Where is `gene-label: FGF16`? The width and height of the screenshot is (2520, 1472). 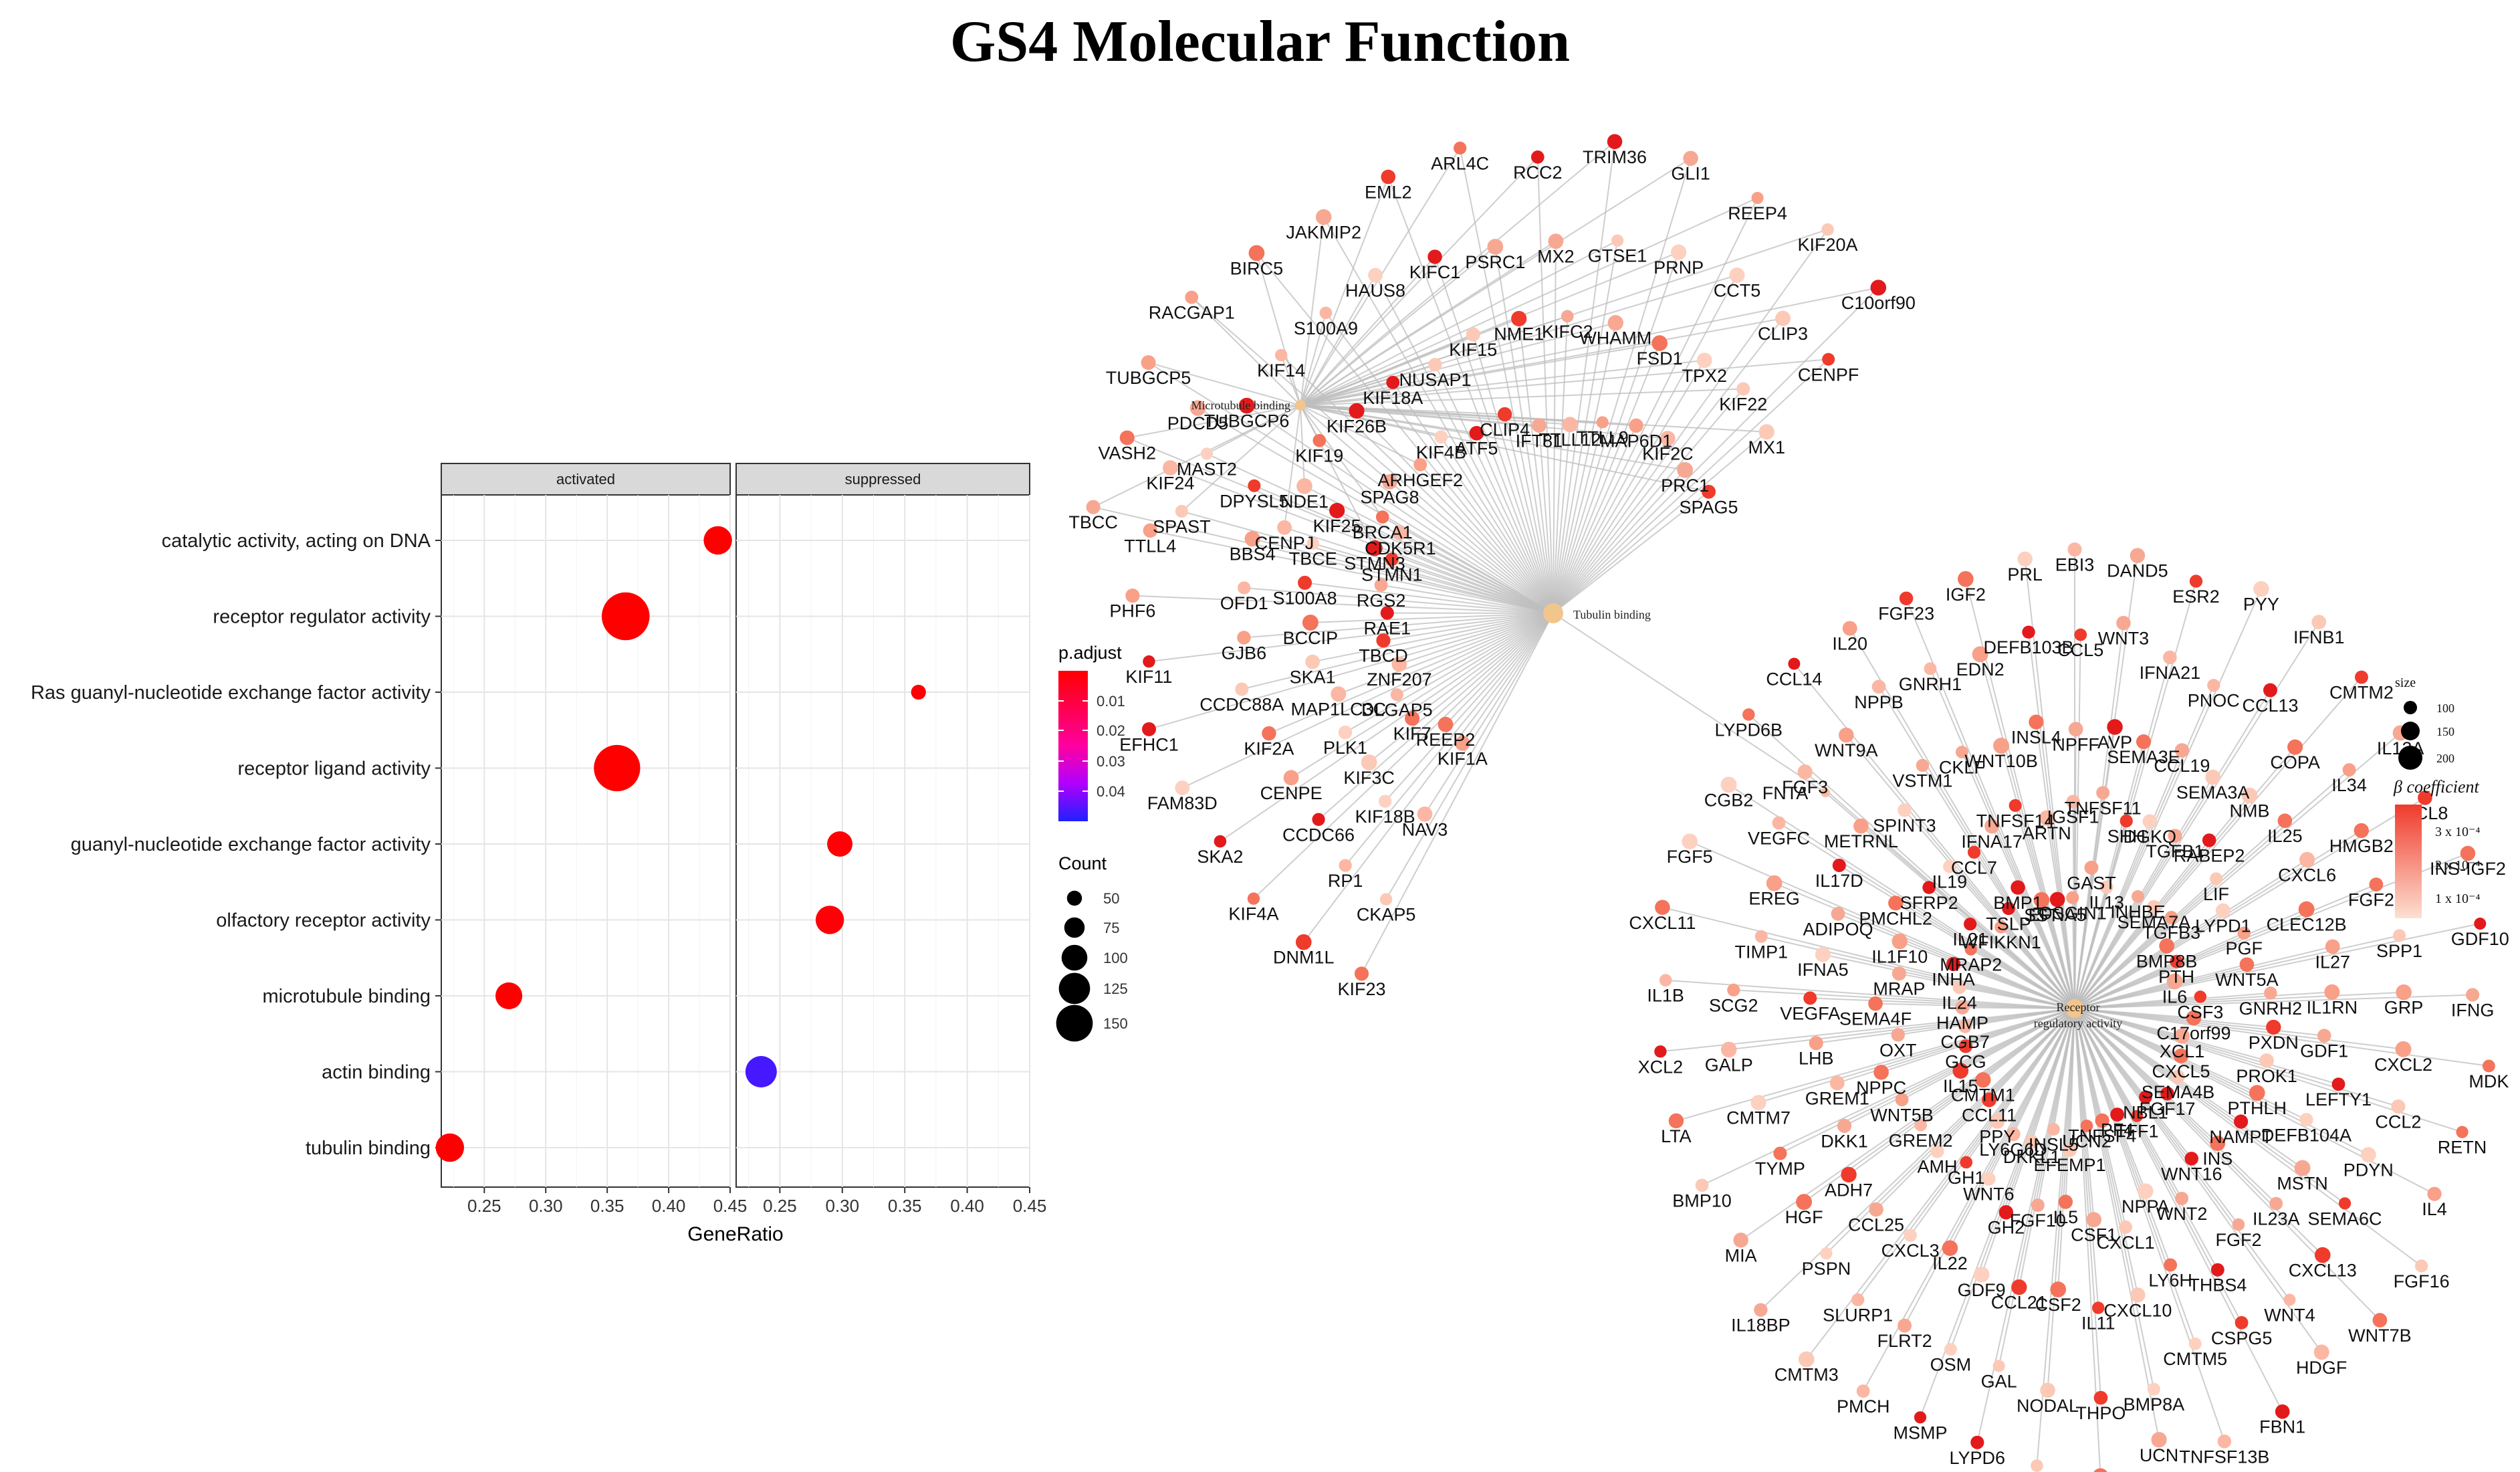
gene-label: FGF16 is located at coordinates (2422, 1281).